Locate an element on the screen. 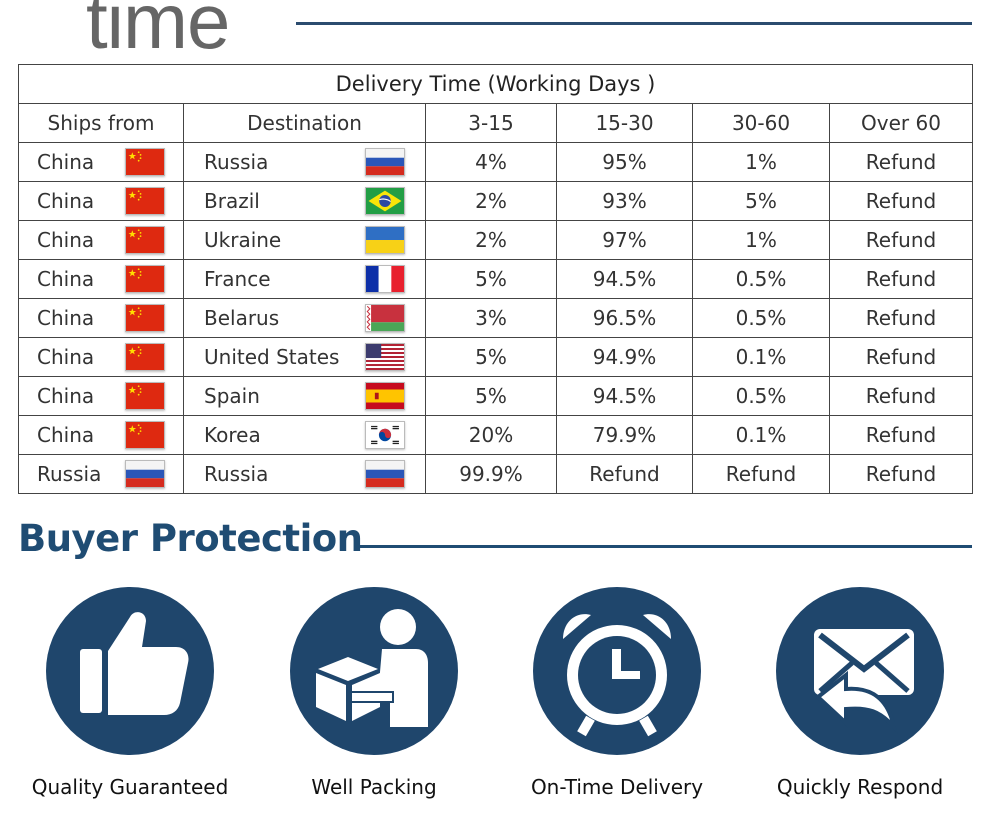 This screenshot has height=820, width=986. mail-reply-icon is located at coordinates (860, 671).